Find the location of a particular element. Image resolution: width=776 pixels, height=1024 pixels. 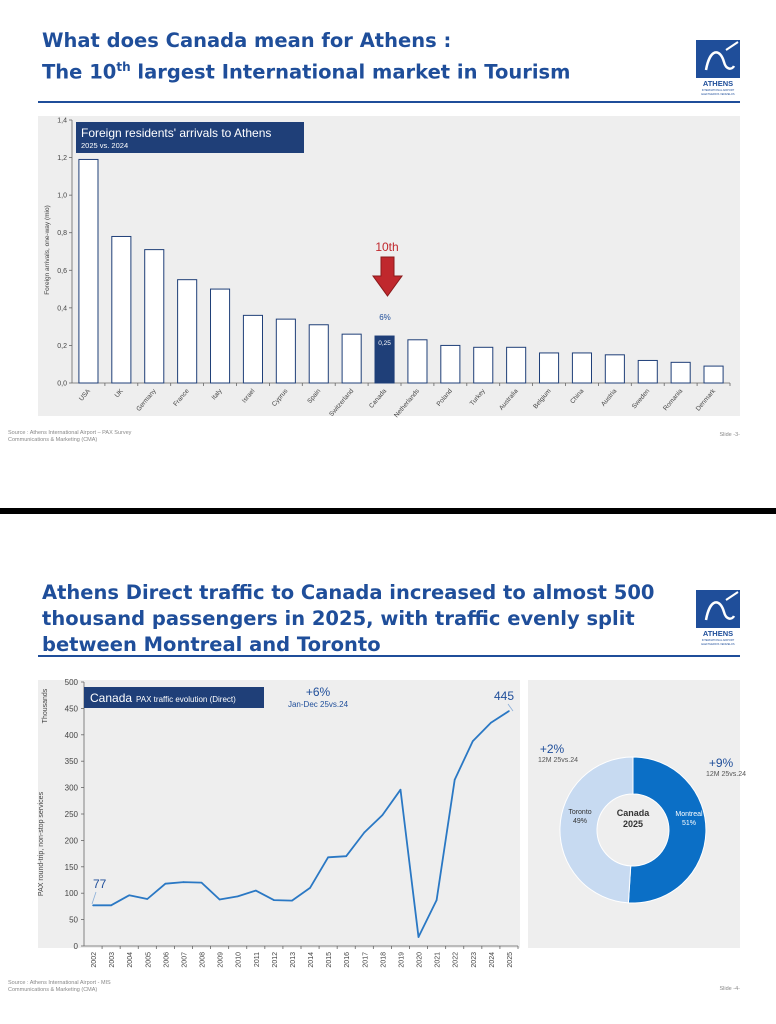

start-leader-line is located at coordinates (94, 898).